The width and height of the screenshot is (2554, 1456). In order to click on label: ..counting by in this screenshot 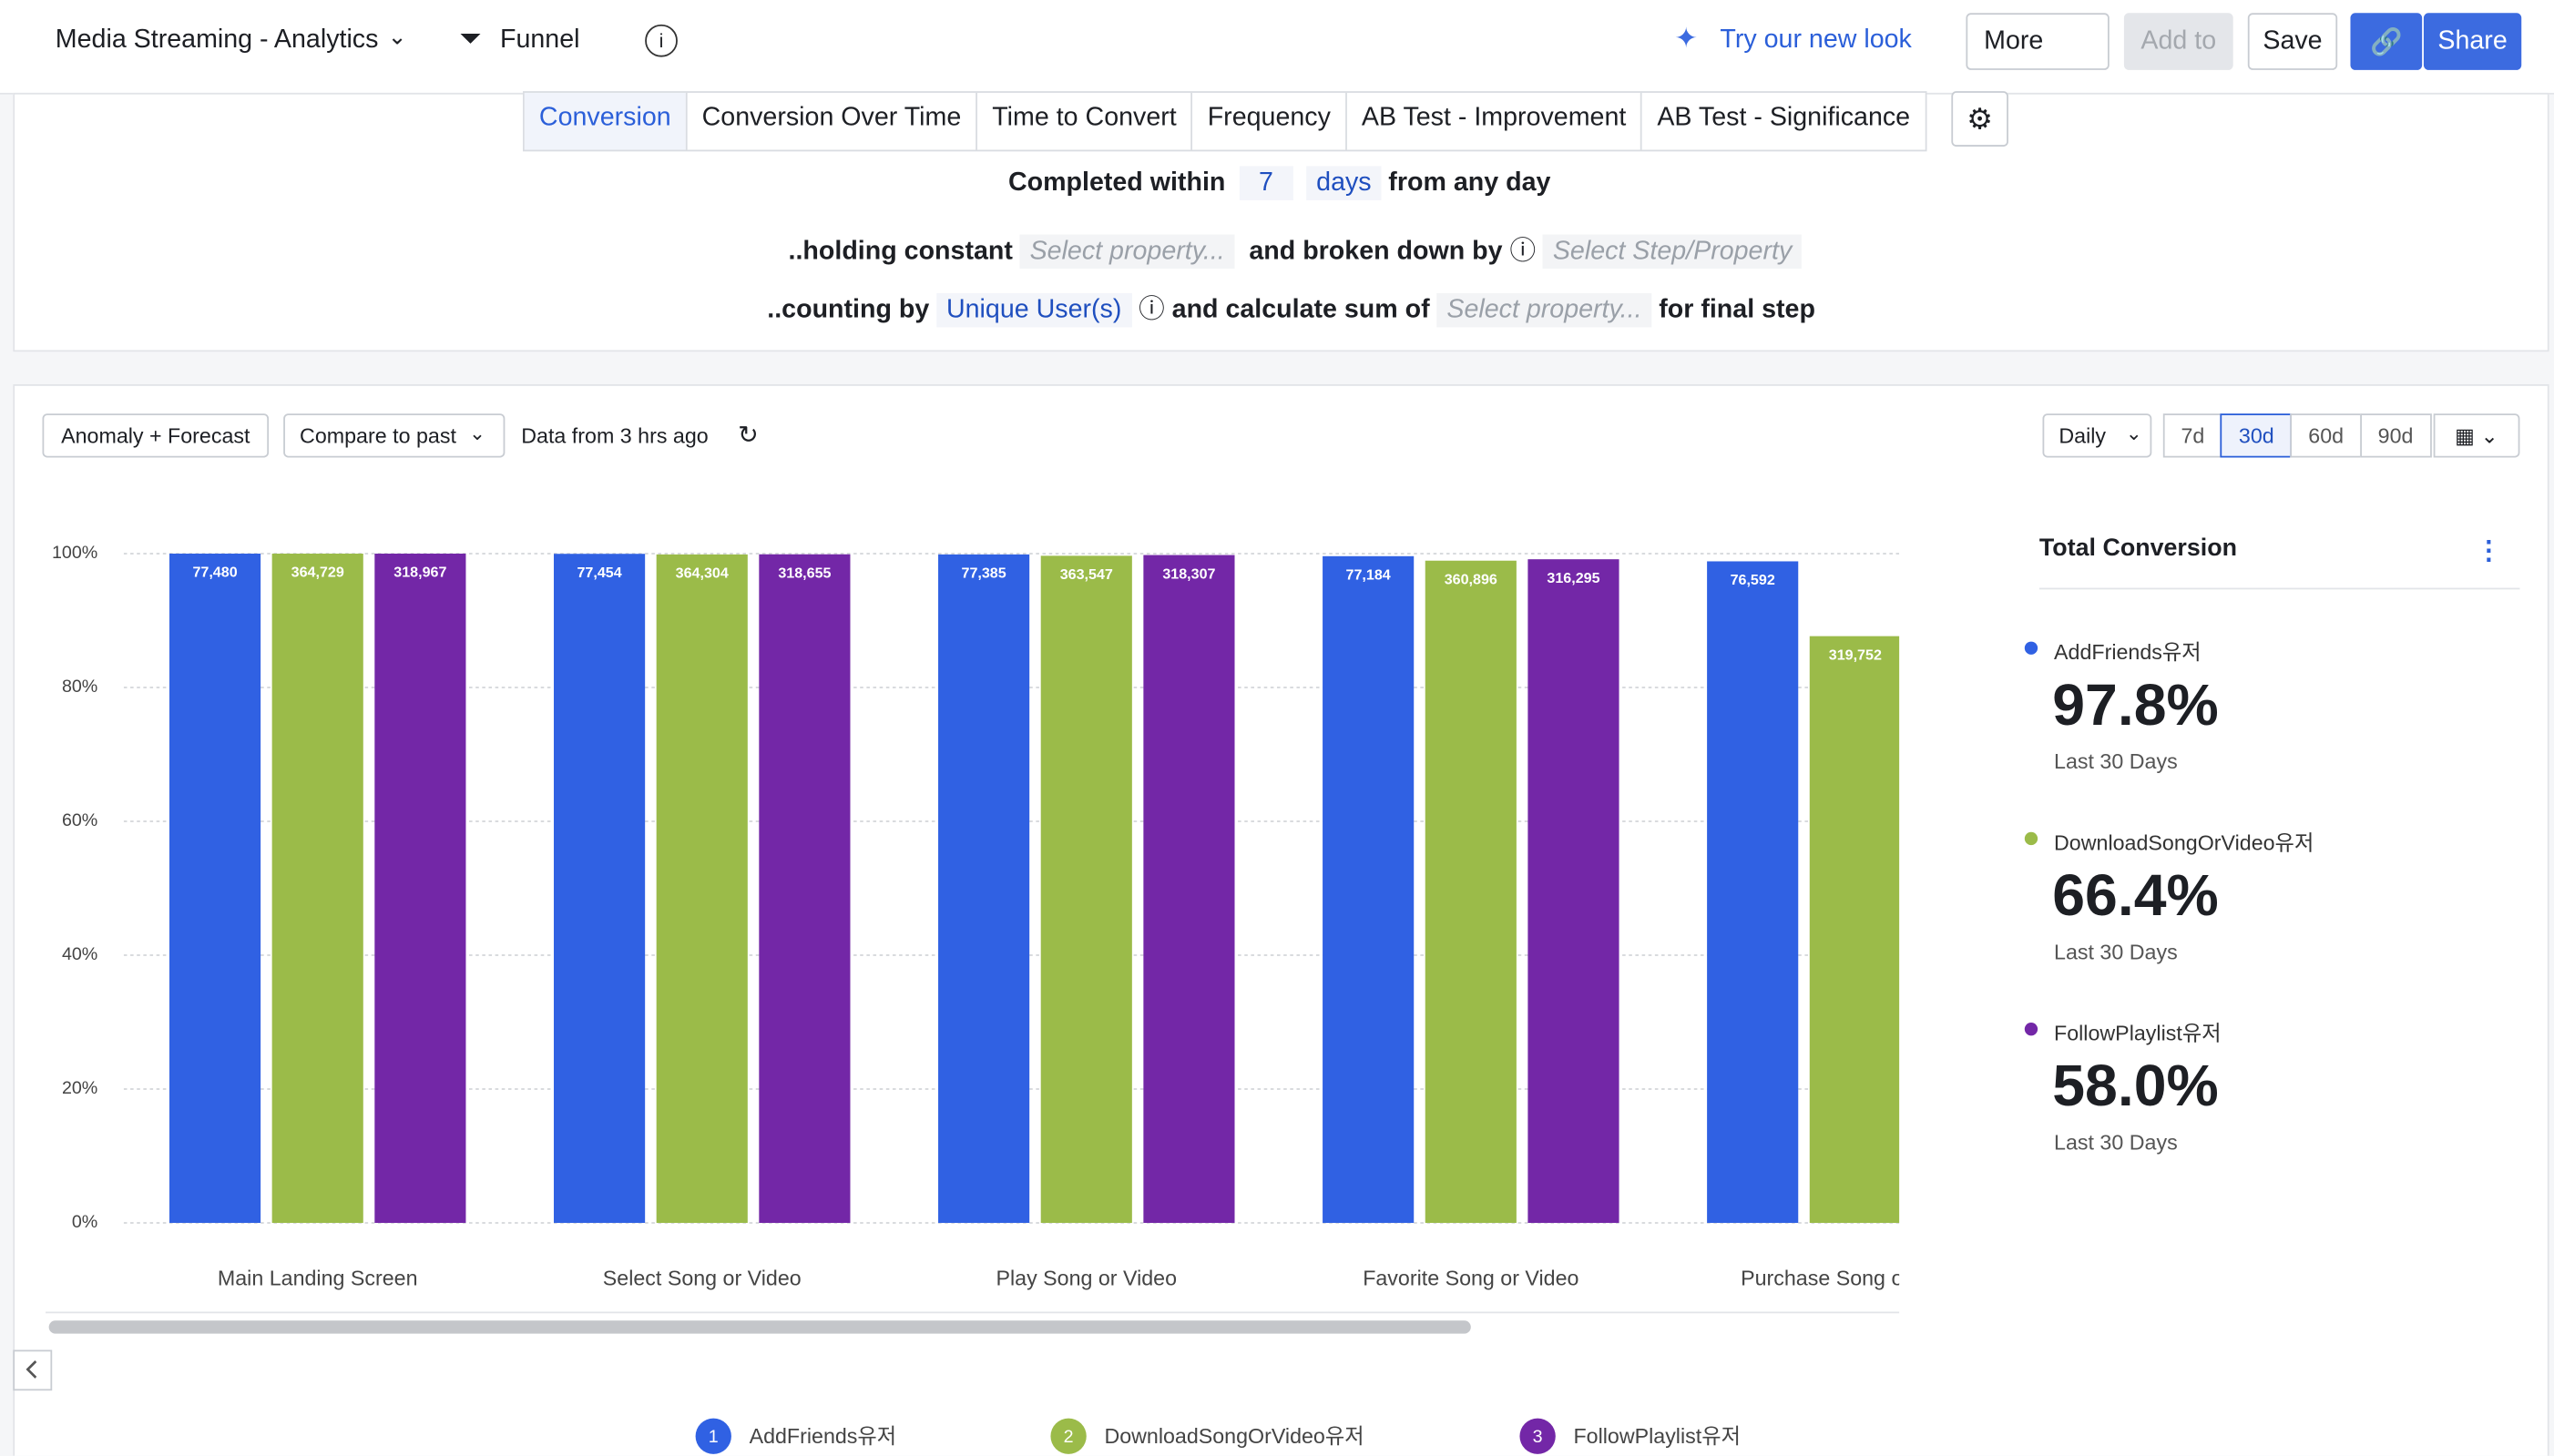, I will do `click(849, 310)`.